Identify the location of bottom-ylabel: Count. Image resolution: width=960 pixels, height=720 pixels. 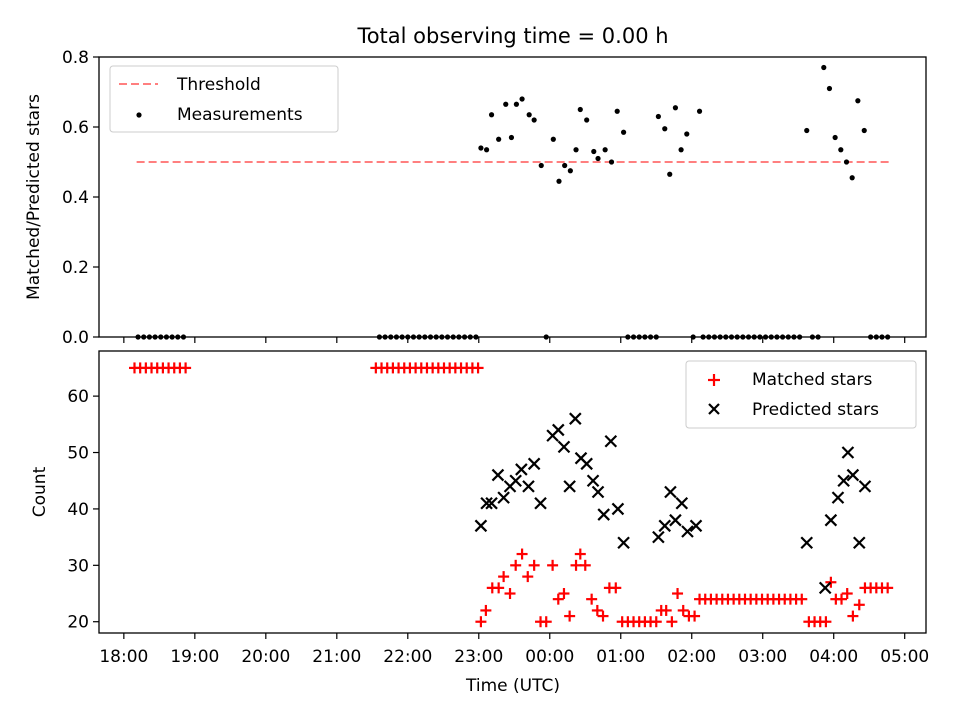
(40, 491).